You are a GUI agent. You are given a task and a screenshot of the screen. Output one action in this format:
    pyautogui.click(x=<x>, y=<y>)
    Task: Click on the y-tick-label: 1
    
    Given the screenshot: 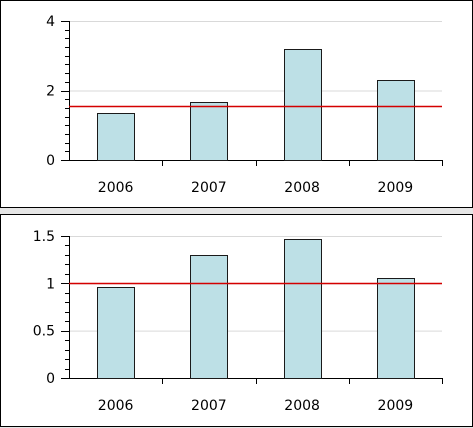 What is the action you would take?
    pyautogui.click(x=50, y=284)
    